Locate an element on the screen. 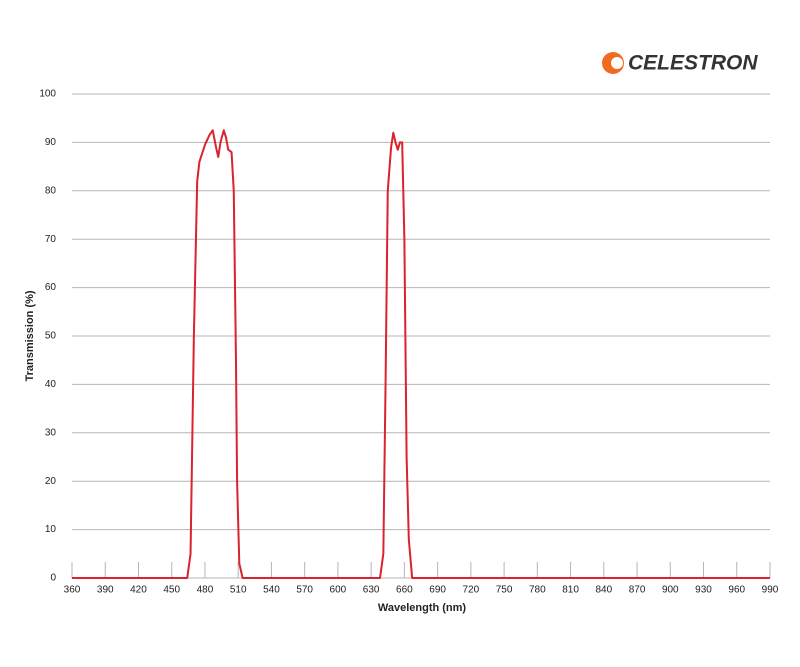 The height and width of the screenshot is (667, 800). y-tick-label: 0 is located at coordinates (53, 578).